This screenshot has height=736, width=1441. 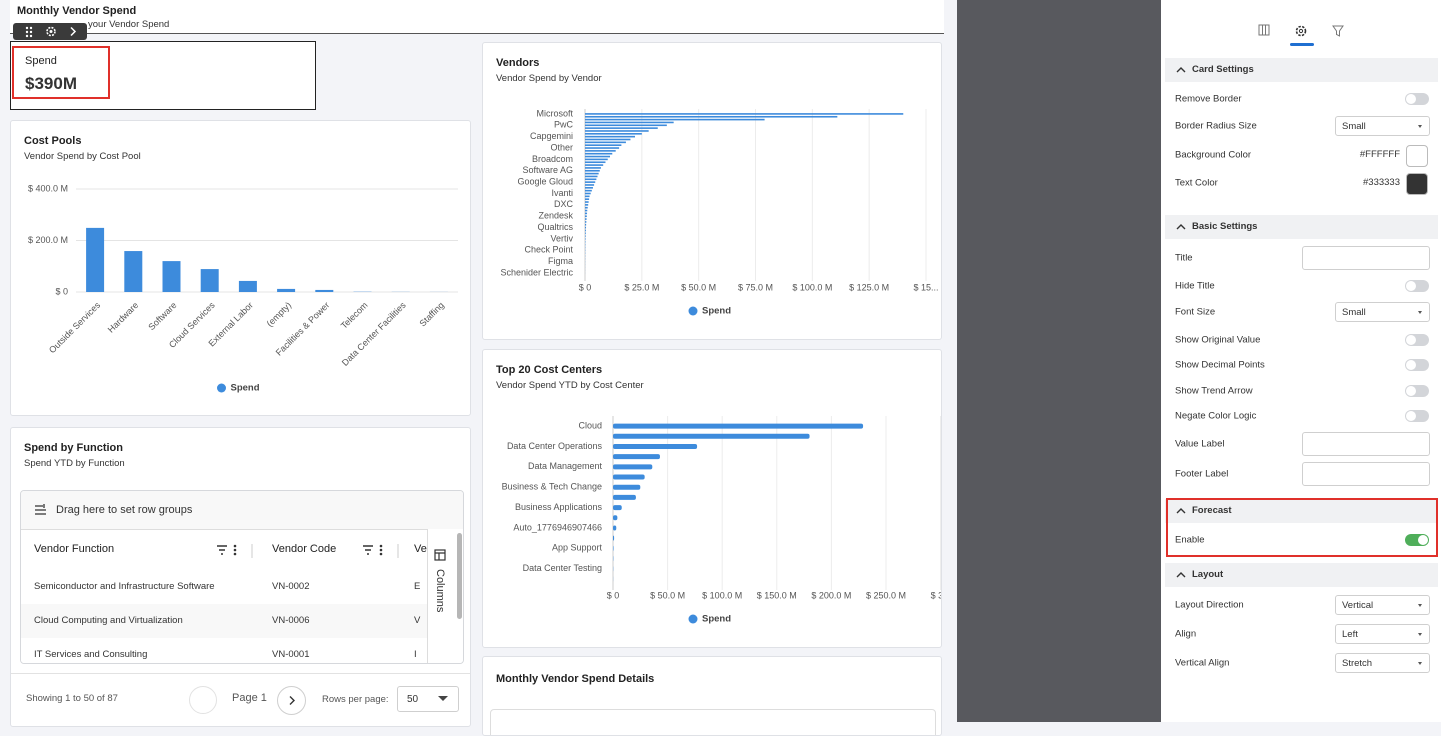 I want to click on x-tick-label: $ 50.0 M, so click(x=698, y=287).